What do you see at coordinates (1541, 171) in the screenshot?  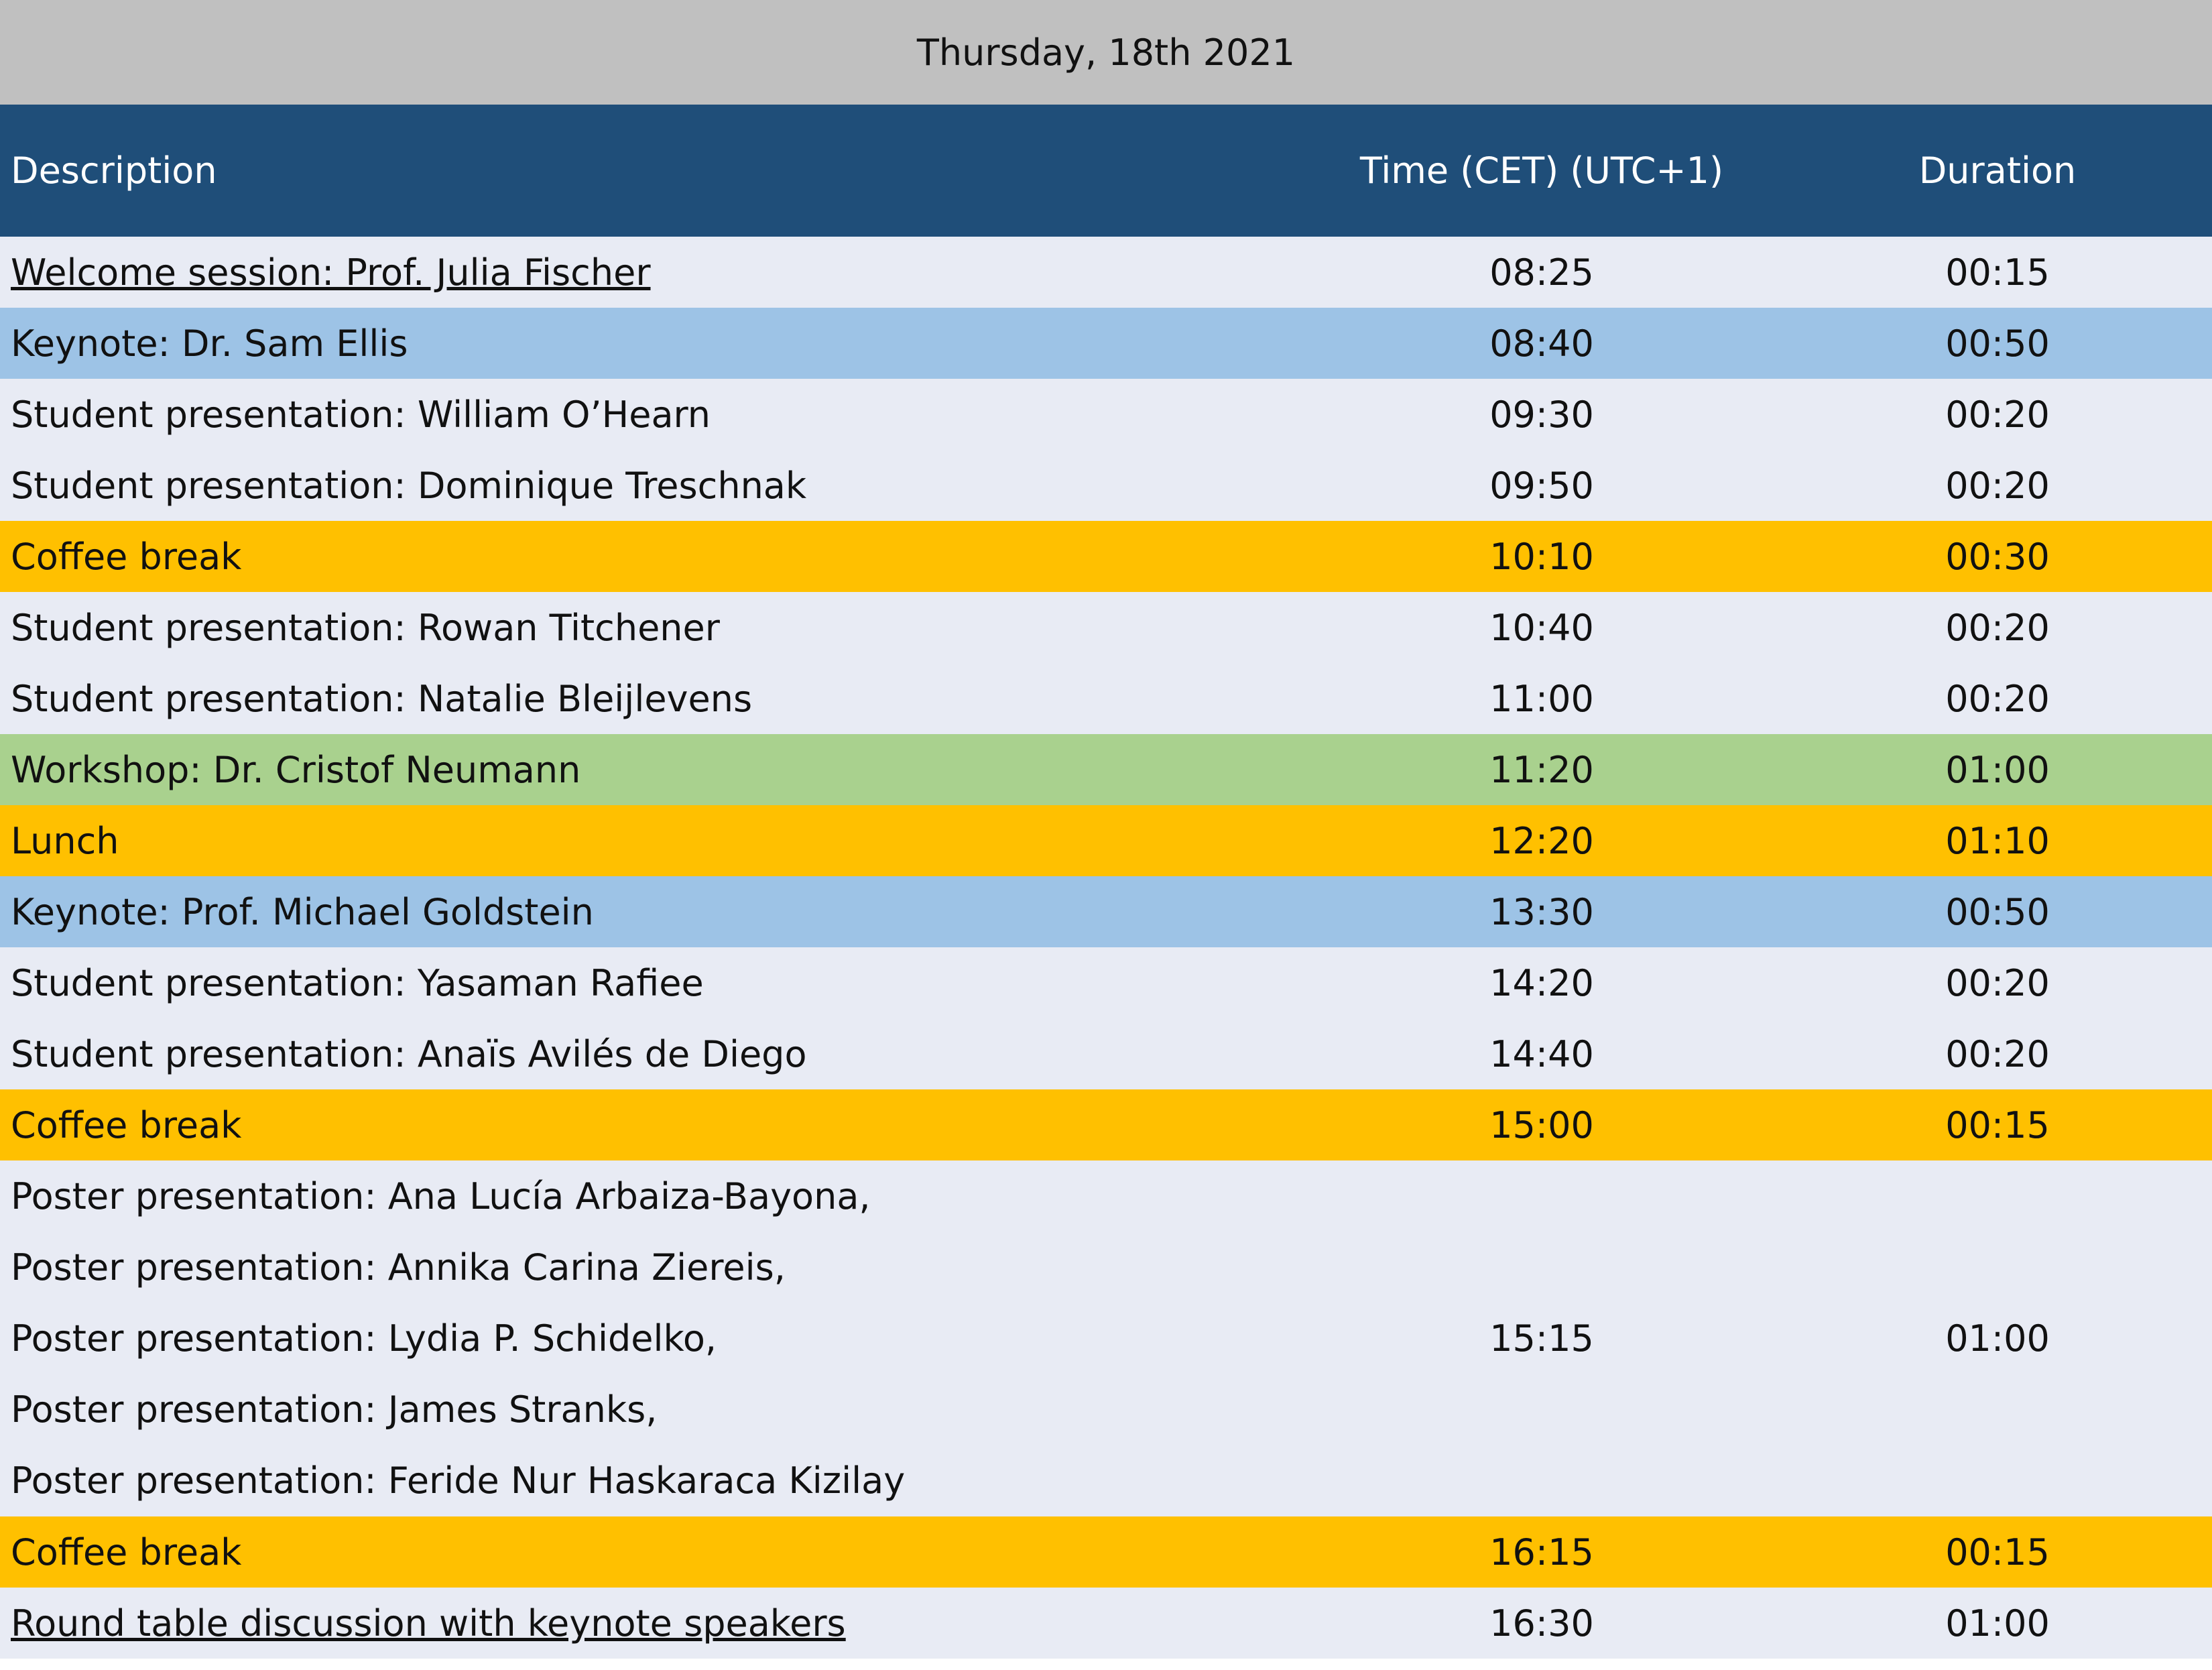 I see `column-header-time: Time (CET) (UTC+1)` at bounding box center [1541, 171].